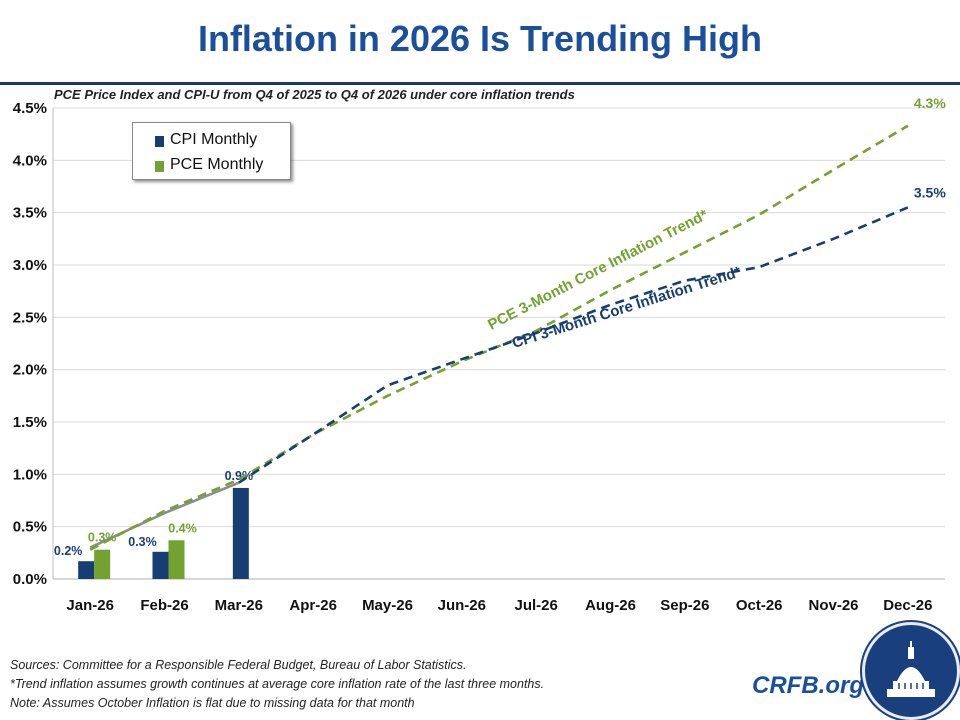 This screenshot has height=720, width=960. Describe the element at coordinates (68, 551) in the screenshot. I see `cpi-bar-label: 0.2%` at that location.